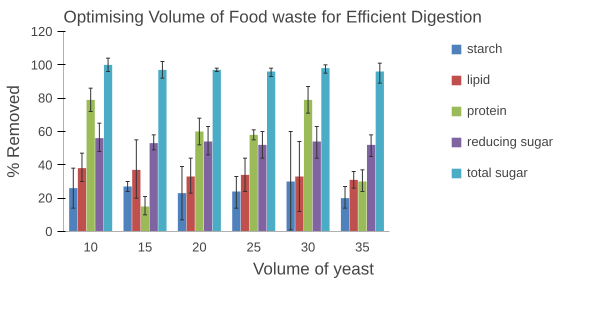  What do you see at coordinates (487, 110) in the screenshot?
I see `legend-label: protein` at bounding box center [487, 110].